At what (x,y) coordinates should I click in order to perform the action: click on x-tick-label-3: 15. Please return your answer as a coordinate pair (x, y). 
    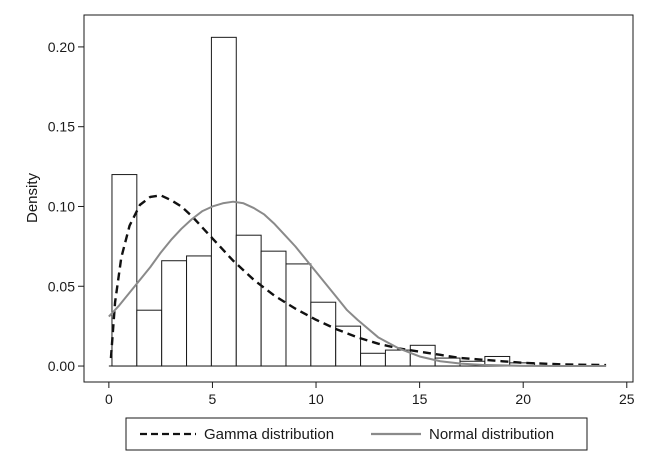
    Looking at the image, I should click on (420, 399).